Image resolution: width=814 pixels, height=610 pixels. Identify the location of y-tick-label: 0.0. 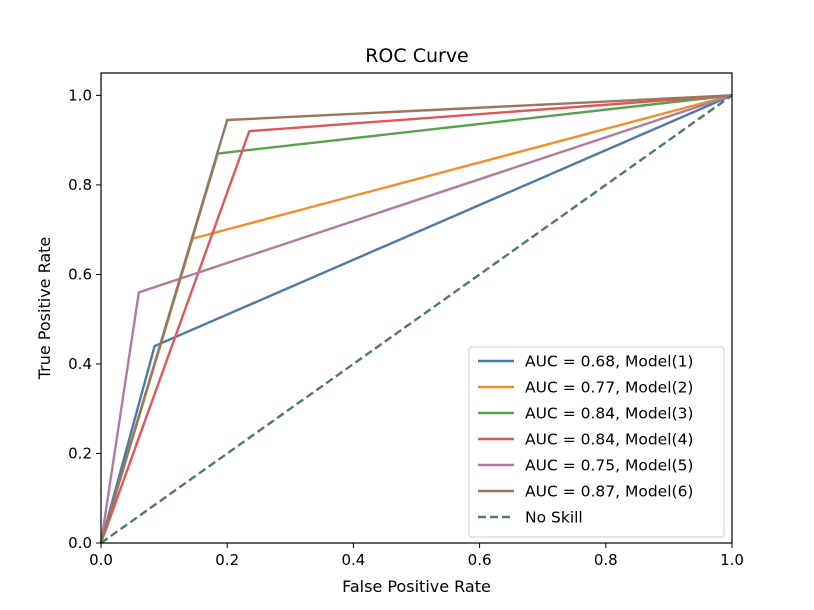
(80, 543).